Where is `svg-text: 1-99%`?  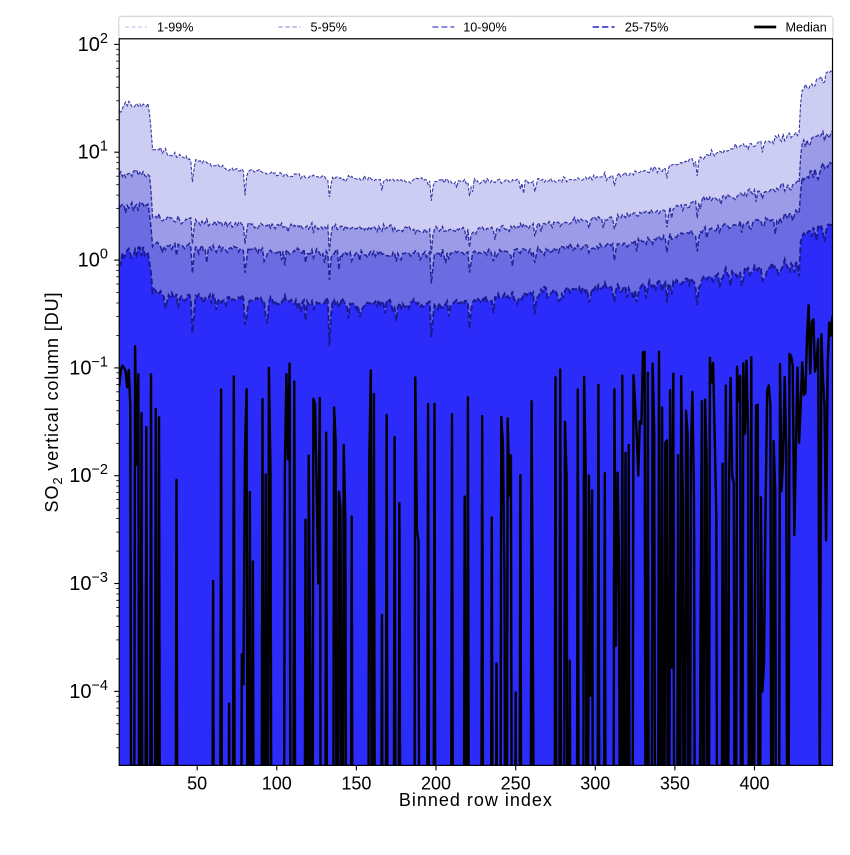
svg-text: 1-99% is located at coordinates (175, 28).